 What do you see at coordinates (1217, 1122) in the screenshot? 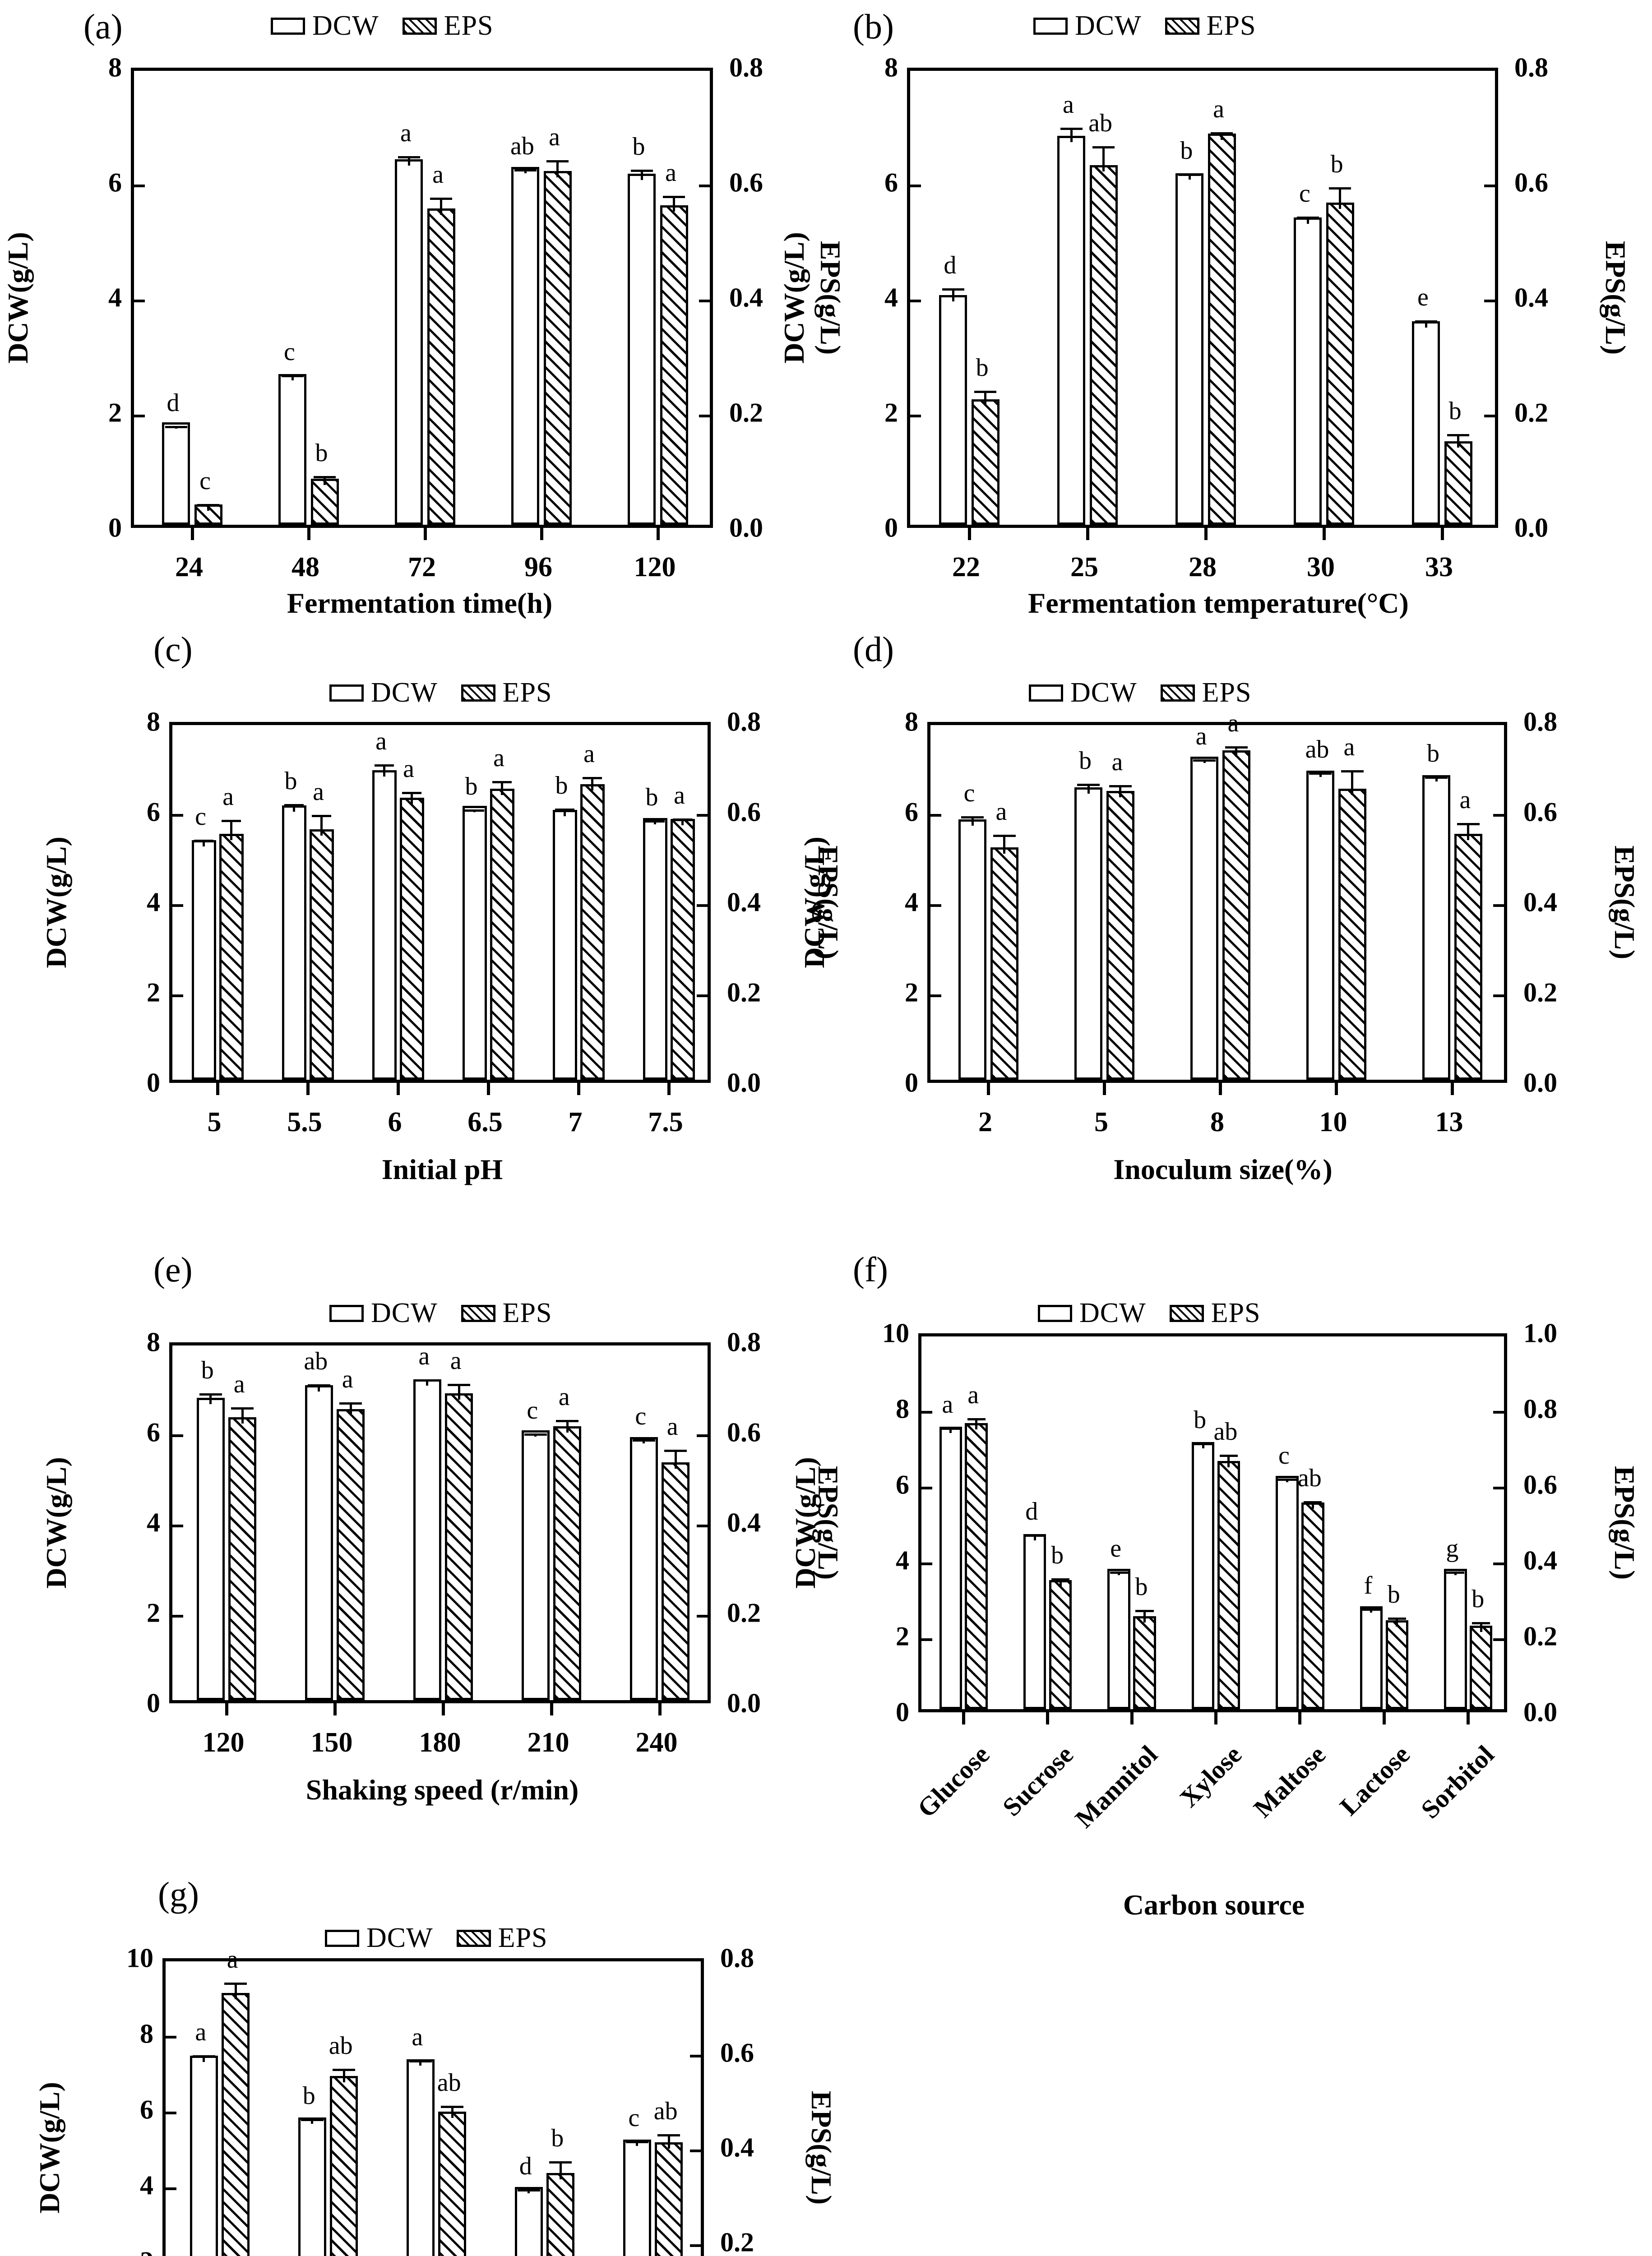
I see `x-tick-label: 8` at bounding box center [1217, 1122].